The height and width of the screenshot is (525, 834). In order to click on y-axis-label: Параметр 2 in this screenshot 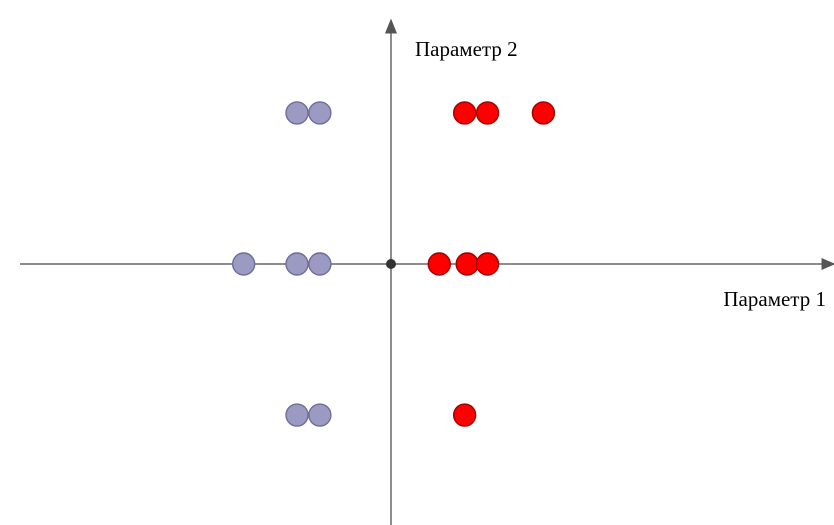, I will do `click(466, 49)`.